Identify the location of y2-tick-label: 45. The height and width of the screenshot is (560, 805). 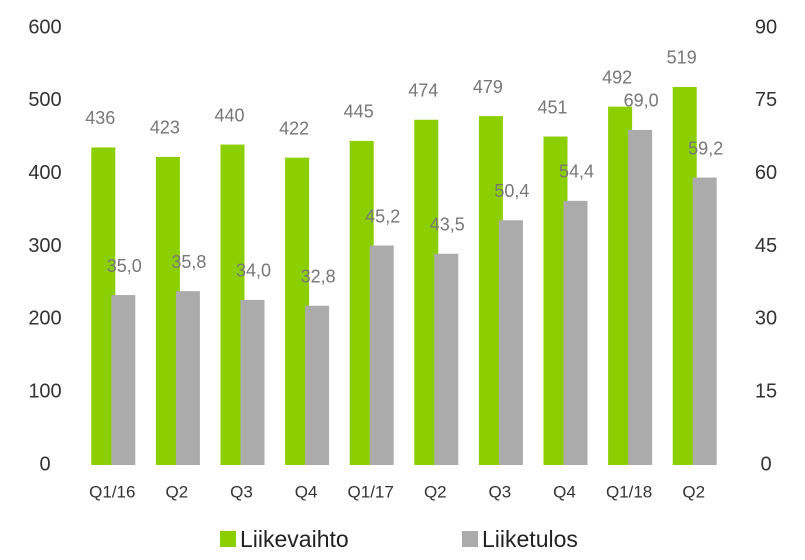
(766, 246).